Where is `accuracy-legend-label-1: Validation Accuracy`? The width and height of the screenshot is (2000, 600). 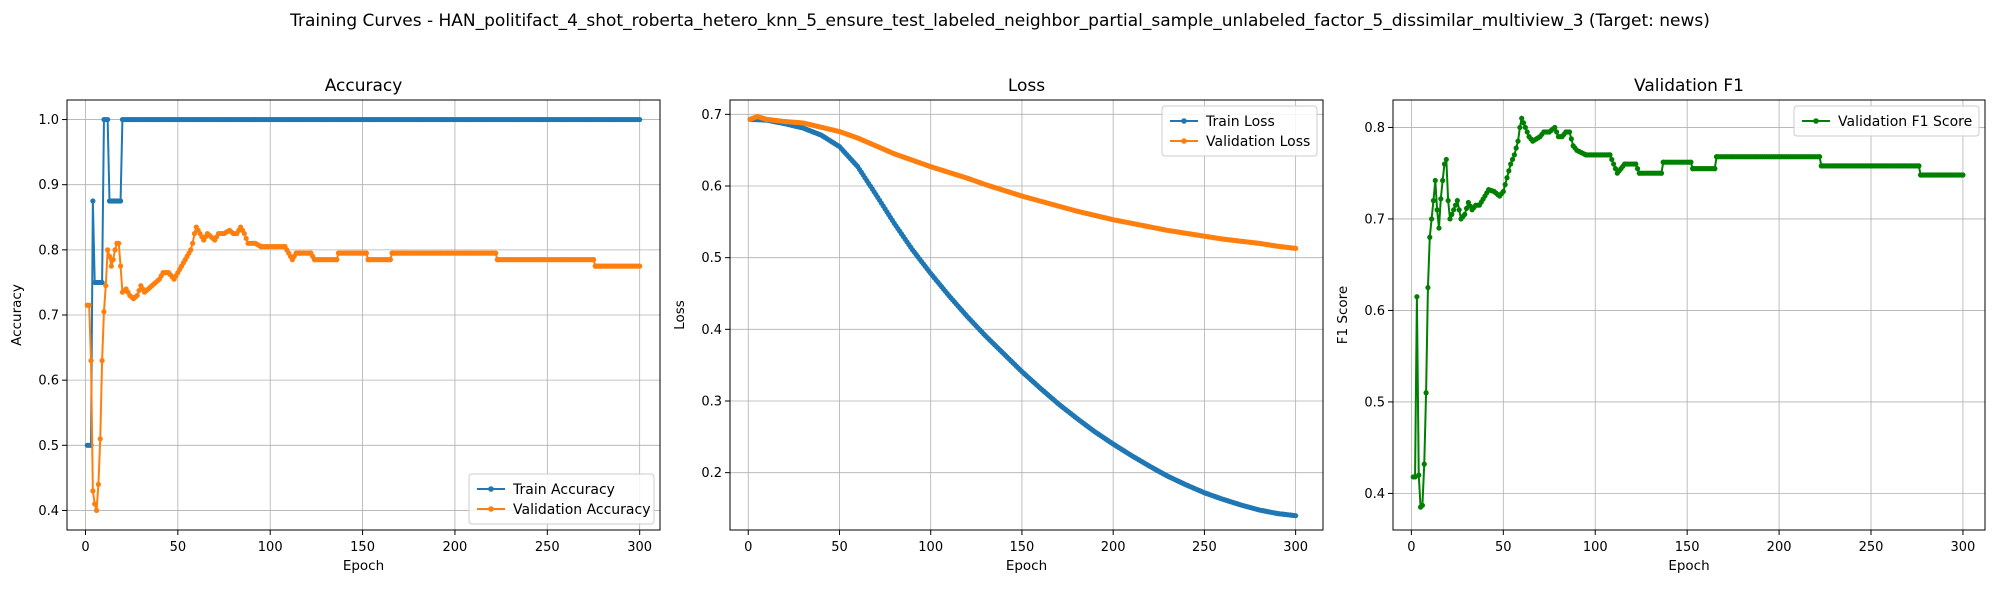 accuracy-legend-label-1: Validation Accuracy is located at coordinates (582, 510).